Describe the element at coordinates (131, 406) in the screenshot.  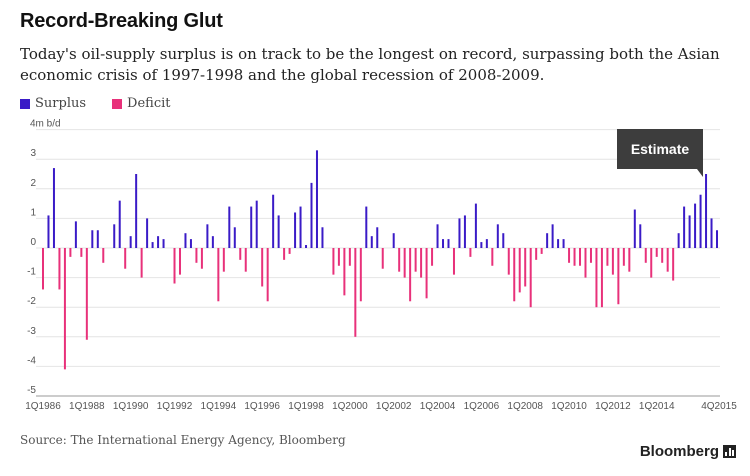
I see `x-tick-label: 1Q1990` at that location.